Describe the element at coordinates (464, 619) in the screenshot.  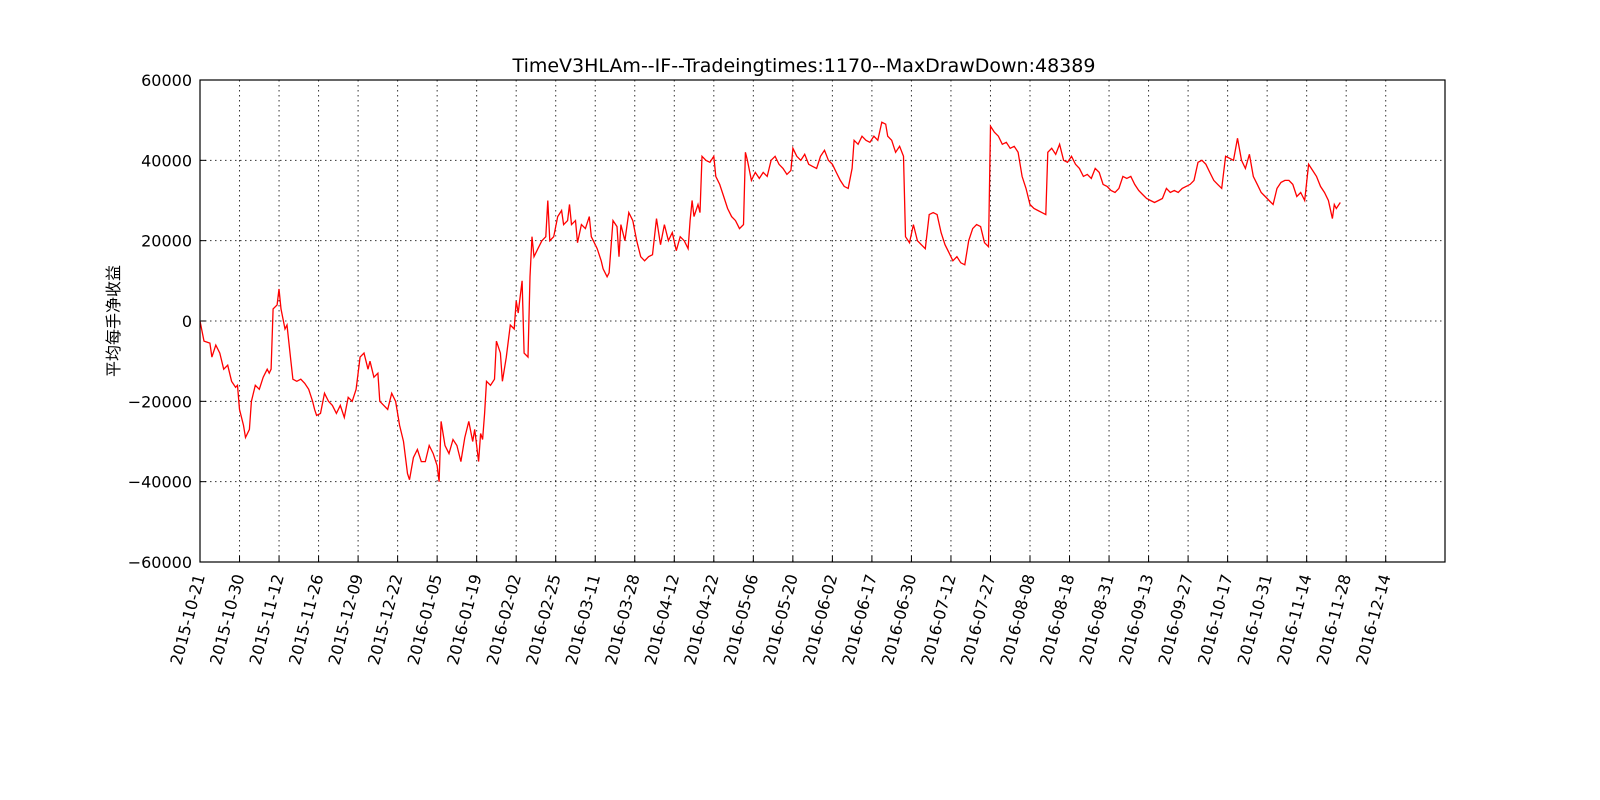
I see `x-tick-label: 2016-01-19` at that location.